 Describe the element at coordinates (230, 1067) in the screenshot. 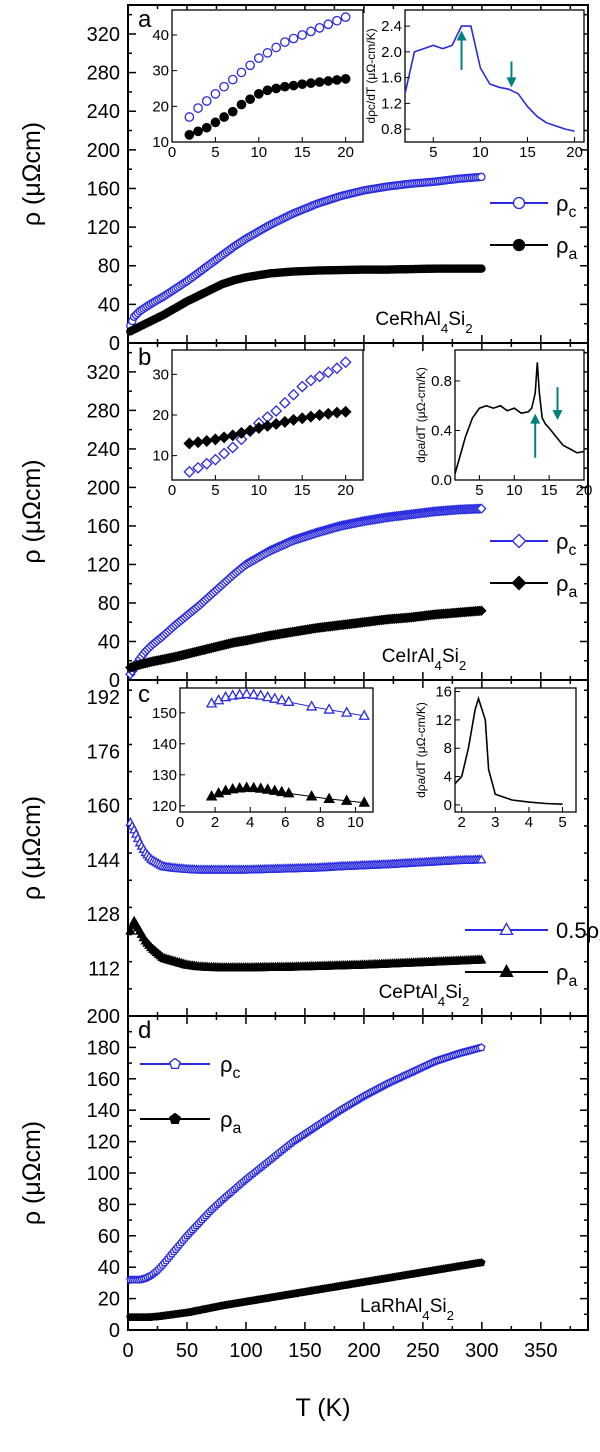

I see `legend-label: ρc` at that location.